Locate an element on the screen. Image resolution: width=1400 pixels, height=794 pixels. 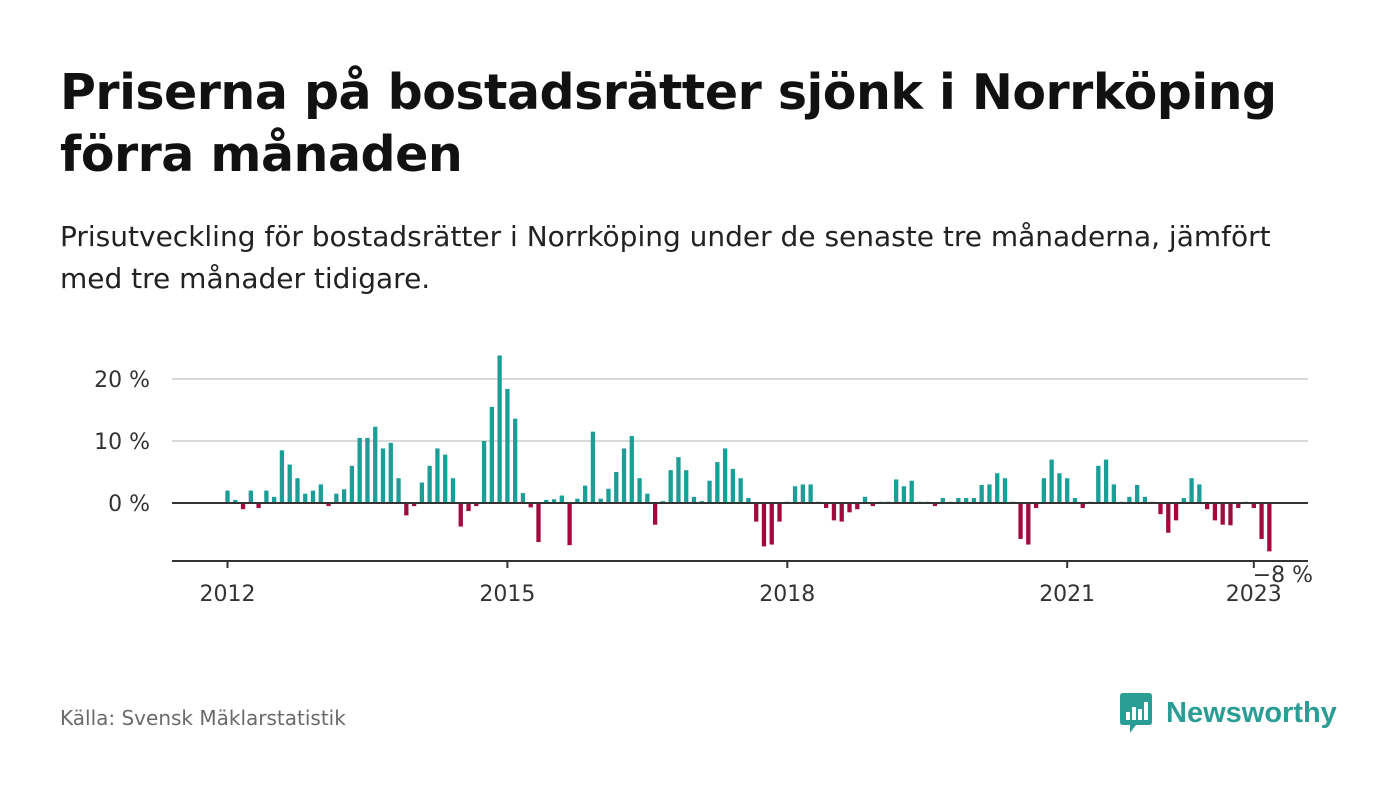
x-tick-label: 2012 is located at coordinates (228, 594).